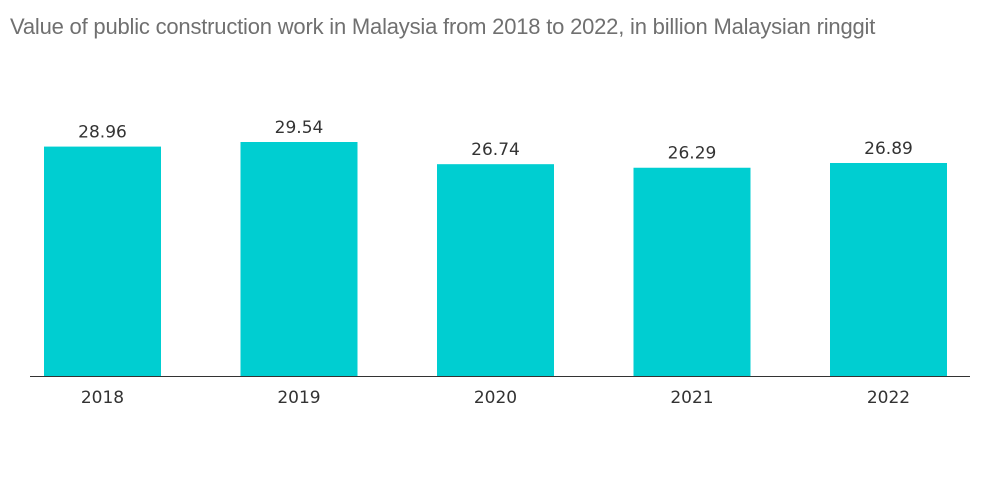 The image size is (1000, 504). I want to click on x-tick-label-2022: 2022, so click(888, 398).